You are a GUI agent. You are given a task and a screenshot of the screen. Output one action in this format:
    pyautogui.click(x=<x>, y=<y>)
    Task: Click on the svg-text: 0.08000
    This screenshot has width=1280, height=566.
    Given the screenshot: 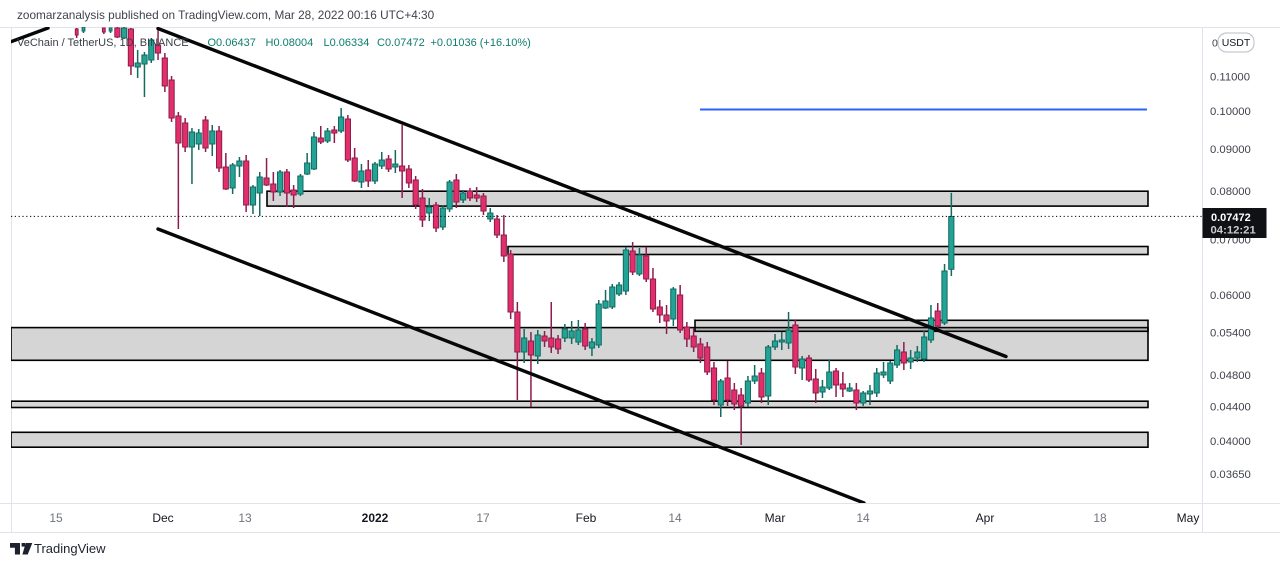 What is the action you would take?
    pyautogui.click(x=1230, y=192)
    